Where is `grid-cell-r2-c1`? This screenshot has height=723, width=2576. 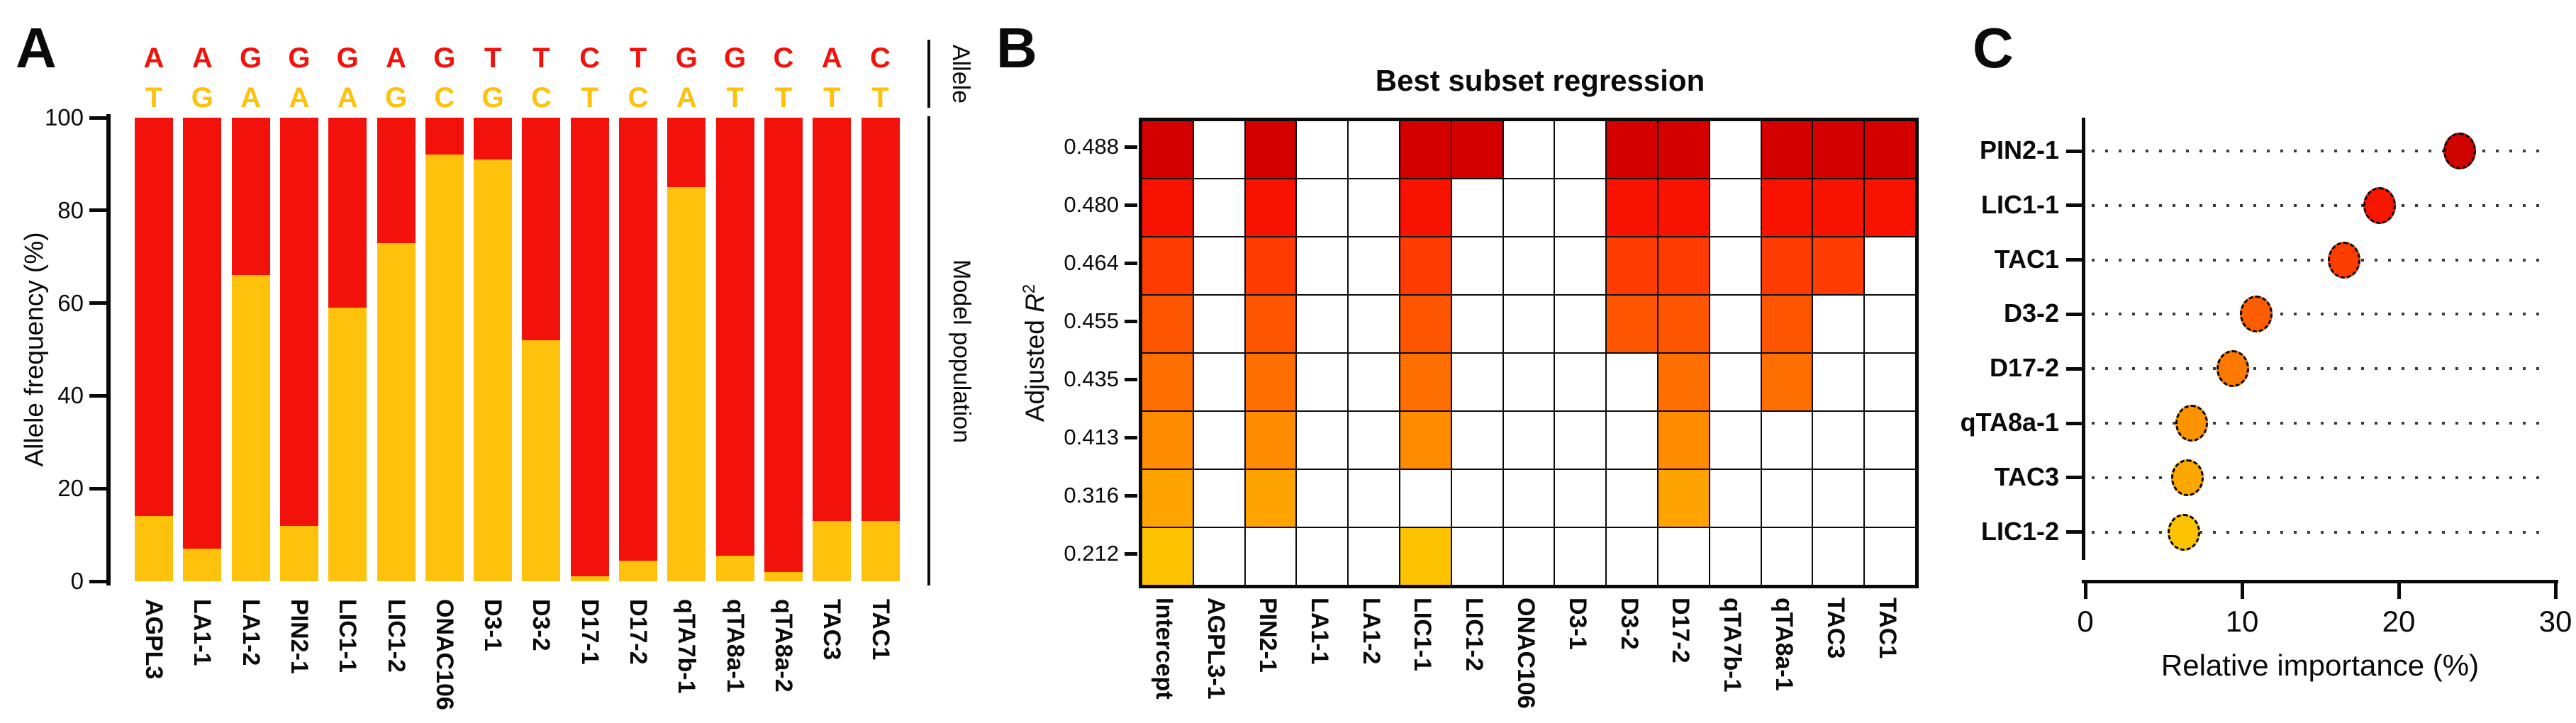 grid-cell-r2-c1 is located at coordinates (1219, 266).